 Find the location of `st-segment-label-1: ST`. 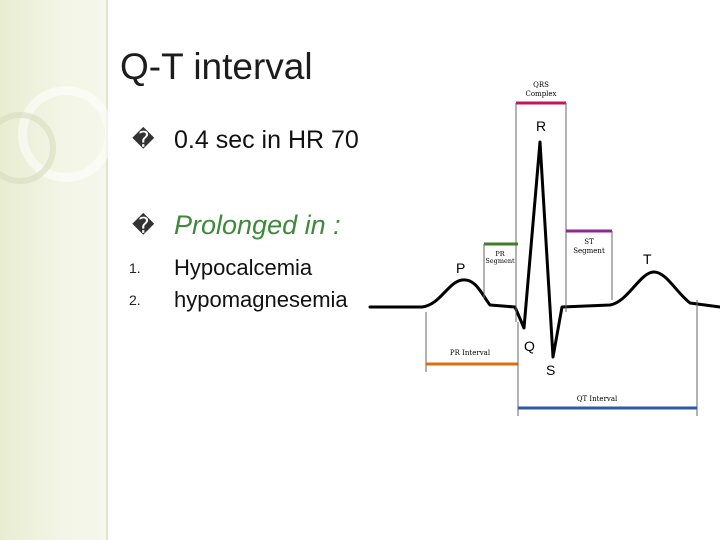

st-segment-label-1: ST is located at coordinates (589, 242).